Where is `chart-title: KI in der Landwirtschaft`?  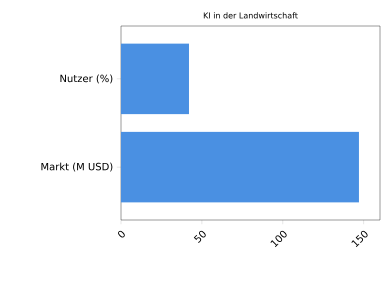
chart-title: KI in der Landwirtschaft is located at coordinates (251, 15).